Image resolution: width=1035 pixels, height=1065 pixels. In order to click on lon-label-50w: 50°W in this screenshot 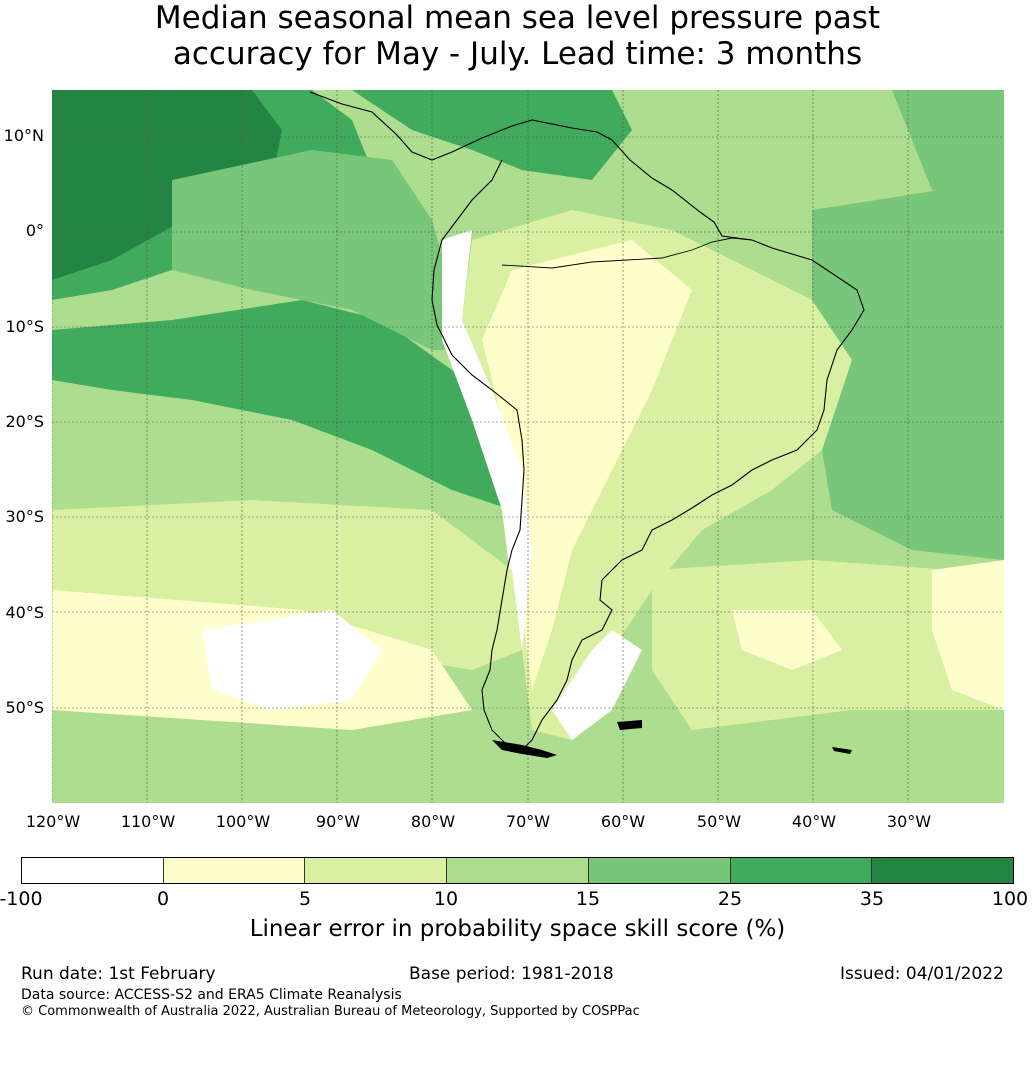, I will do `click(719, 821)`.